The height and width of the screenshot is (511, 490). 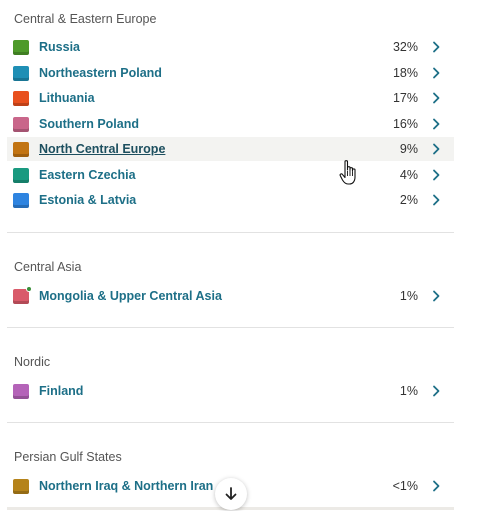 What do you see at coordinates (130, 296) in the screenshot?
I see `region-name: Mongolia & Upper Central Asia` at bounding box center [130, 296].